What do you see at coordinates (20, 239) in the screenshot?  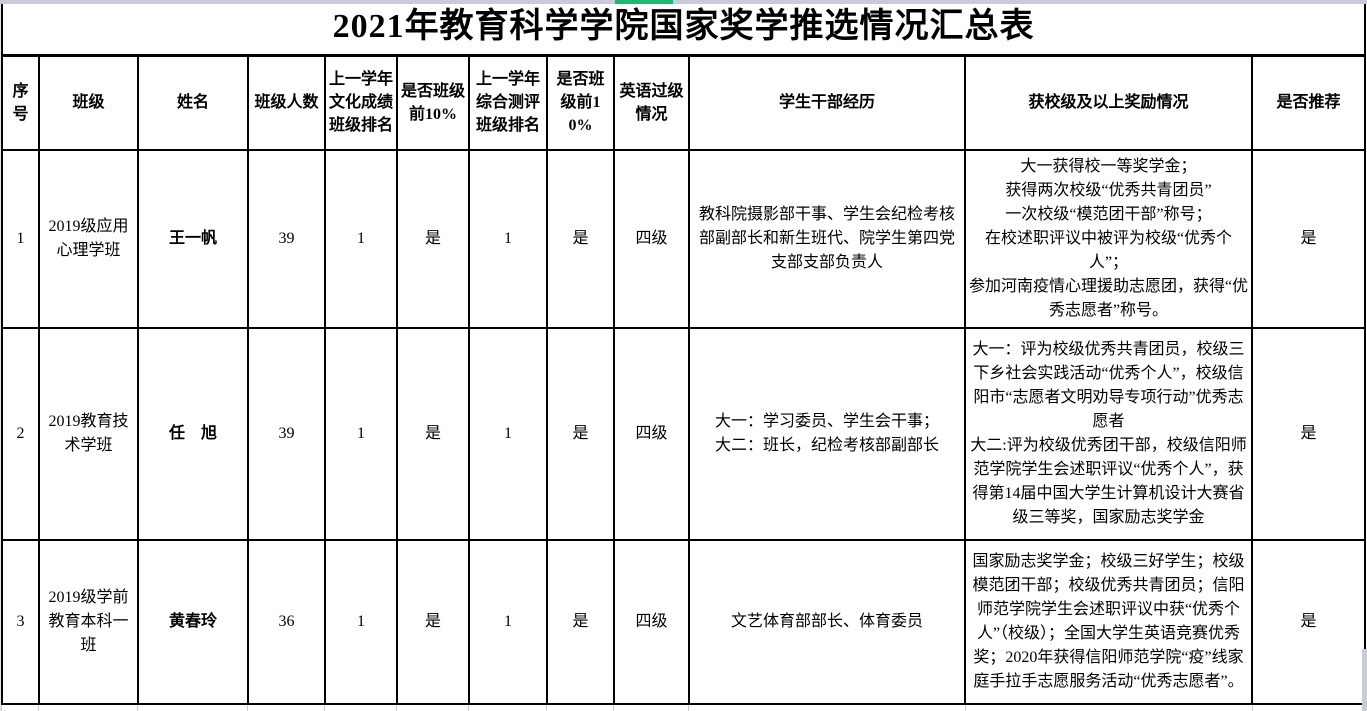 I see `cell-no: 1` at bounding box center [20, 239].